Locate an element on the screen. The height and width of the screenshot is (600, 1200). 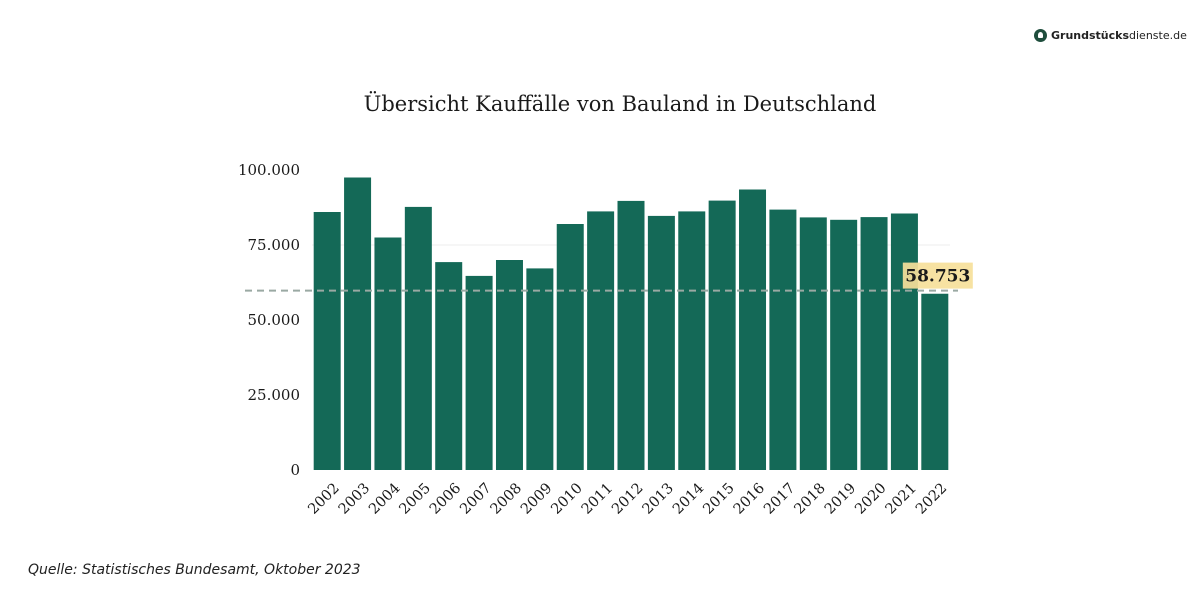
brand-logo: Grundstücksdienste.de is located at coordinates (1110, 35).